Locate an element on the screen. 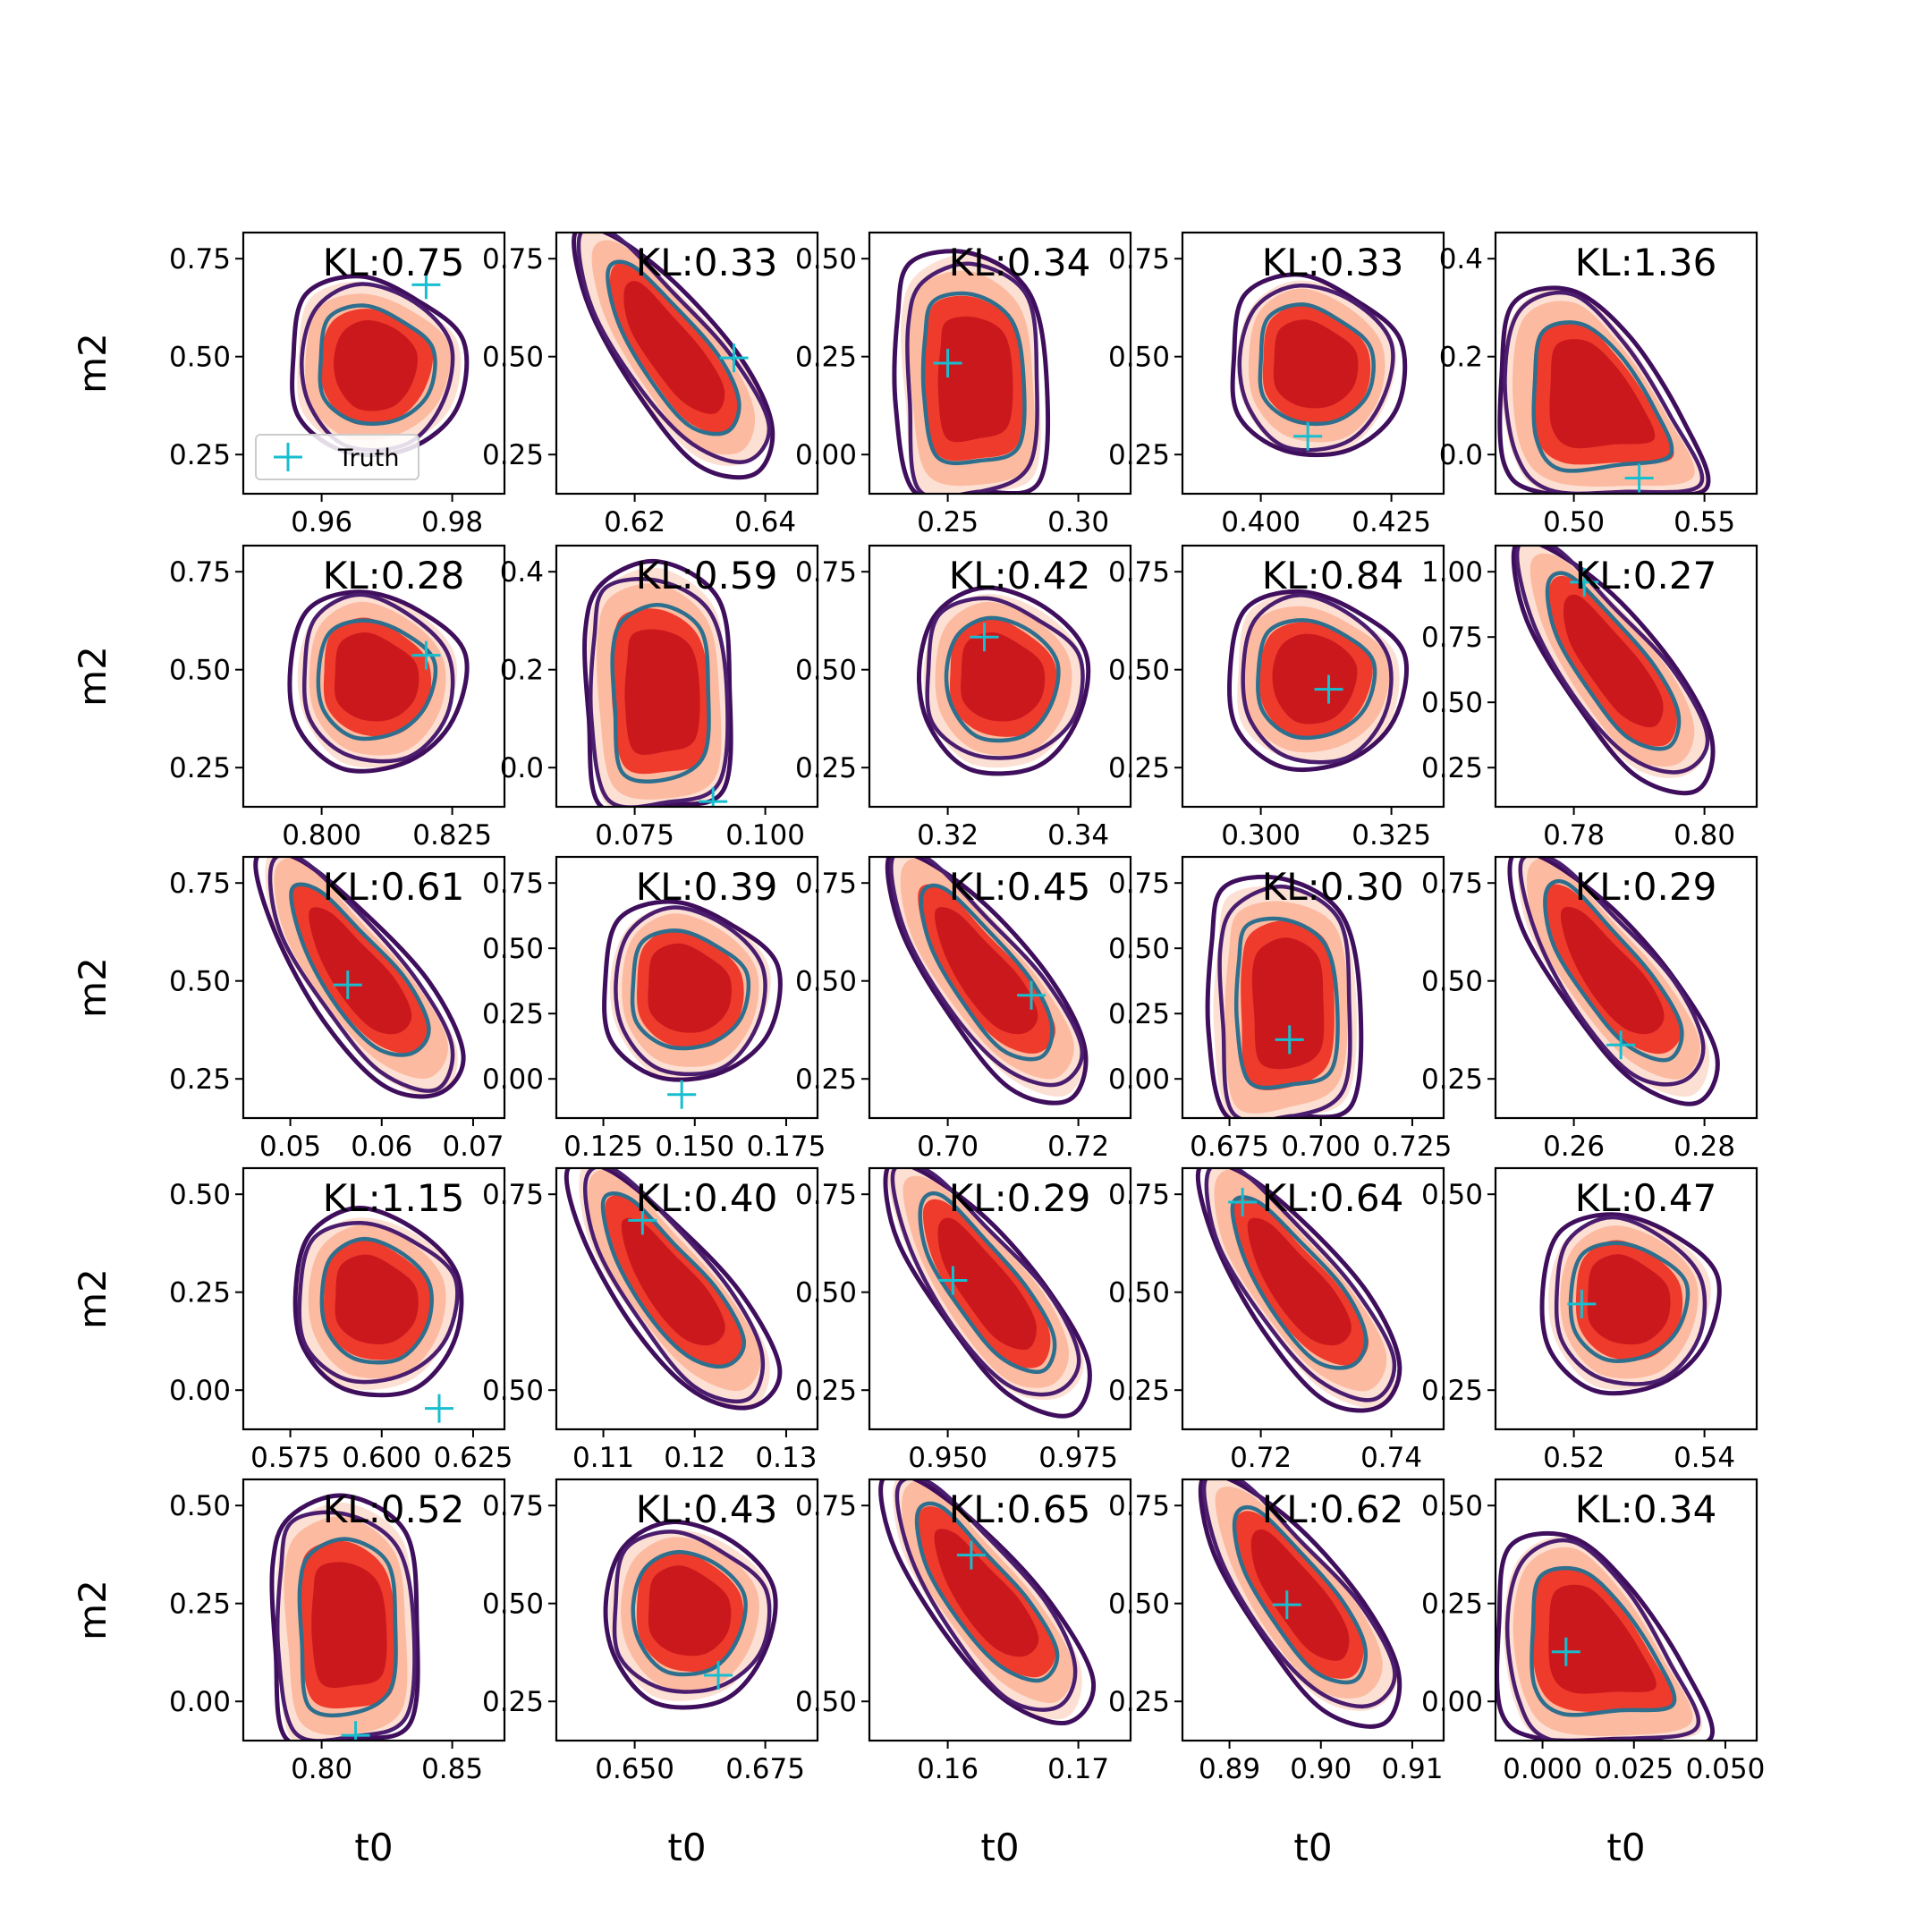  subplot-22: KL:0.43 0.650 0.675 0.25 0.50 0.75 is located at coordinates (650, 1631).